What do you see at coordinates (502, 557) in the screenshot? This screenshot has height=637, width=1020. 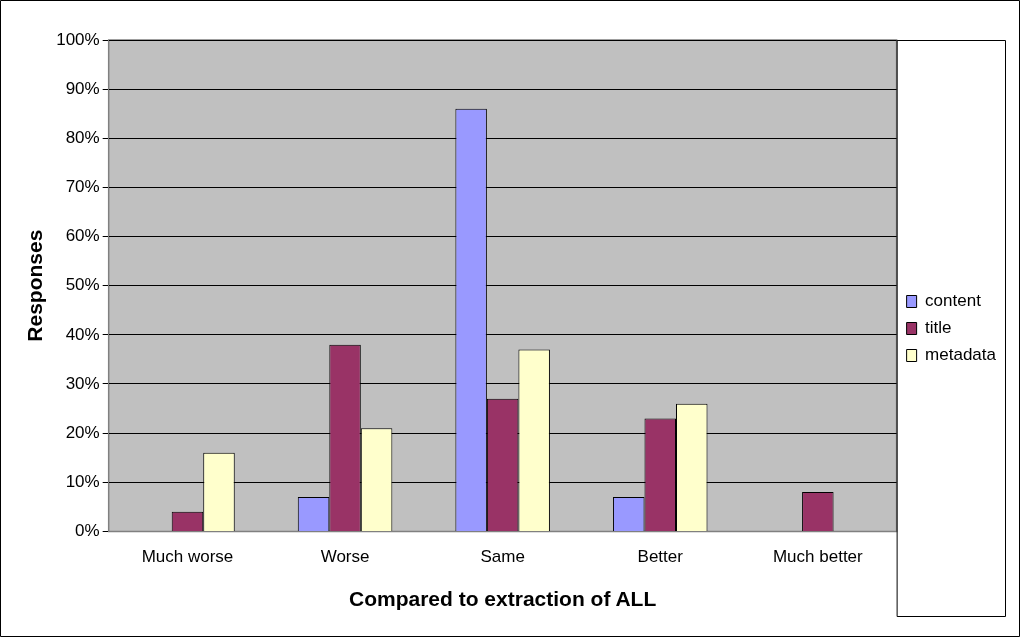 I see `x-tick-label: Same` at bounding box center [502, 557].